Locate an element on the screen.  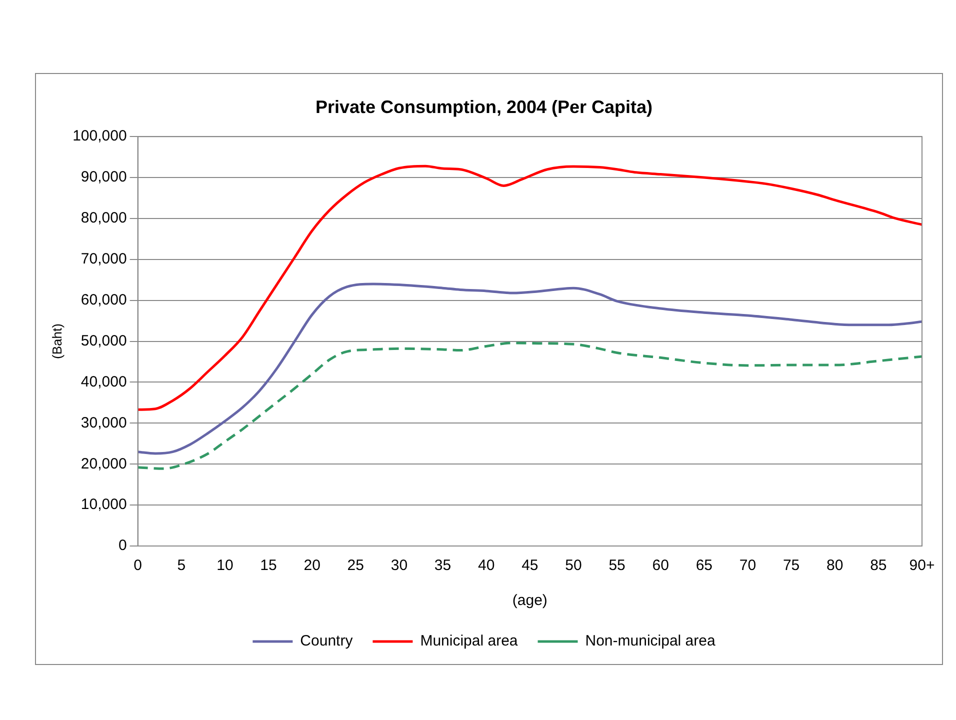
y-tick-label: 90,000 is located at coordinates (103, 177).